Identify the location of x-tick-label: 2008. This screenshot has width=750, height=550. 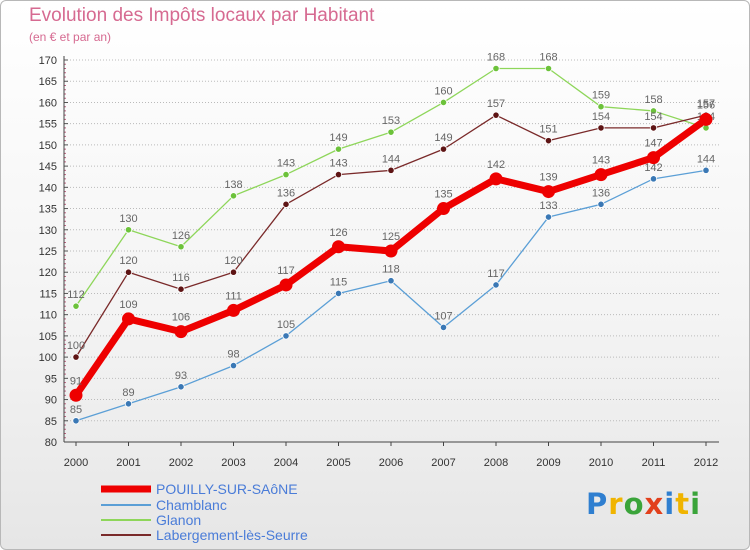
(496, 463).